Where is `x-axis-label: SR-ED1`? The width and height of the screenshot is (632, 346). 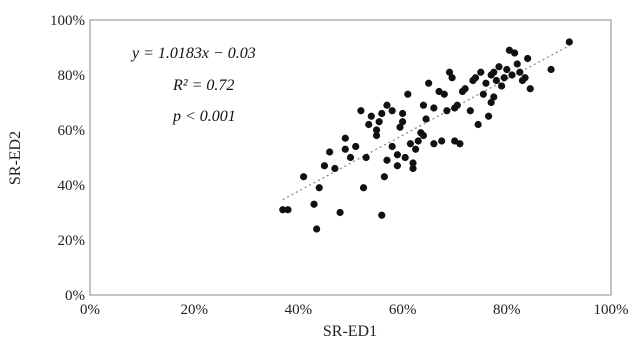
x-axis-label: SR-ED1 is located at coordinates (350, 331).